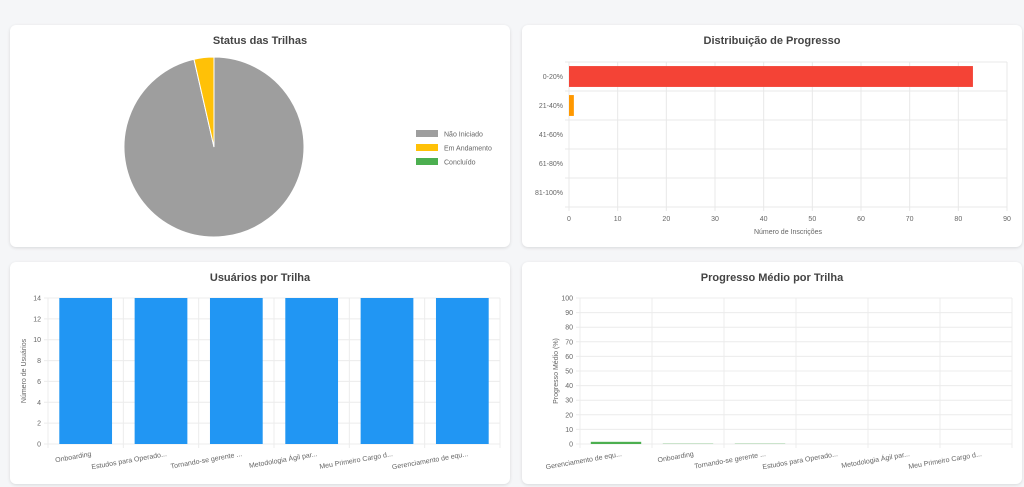  What do you see at coordinates (463, 135) in the screenshot?
I see `legend-label: Não Iniciado` at bounding box center [463, 135].